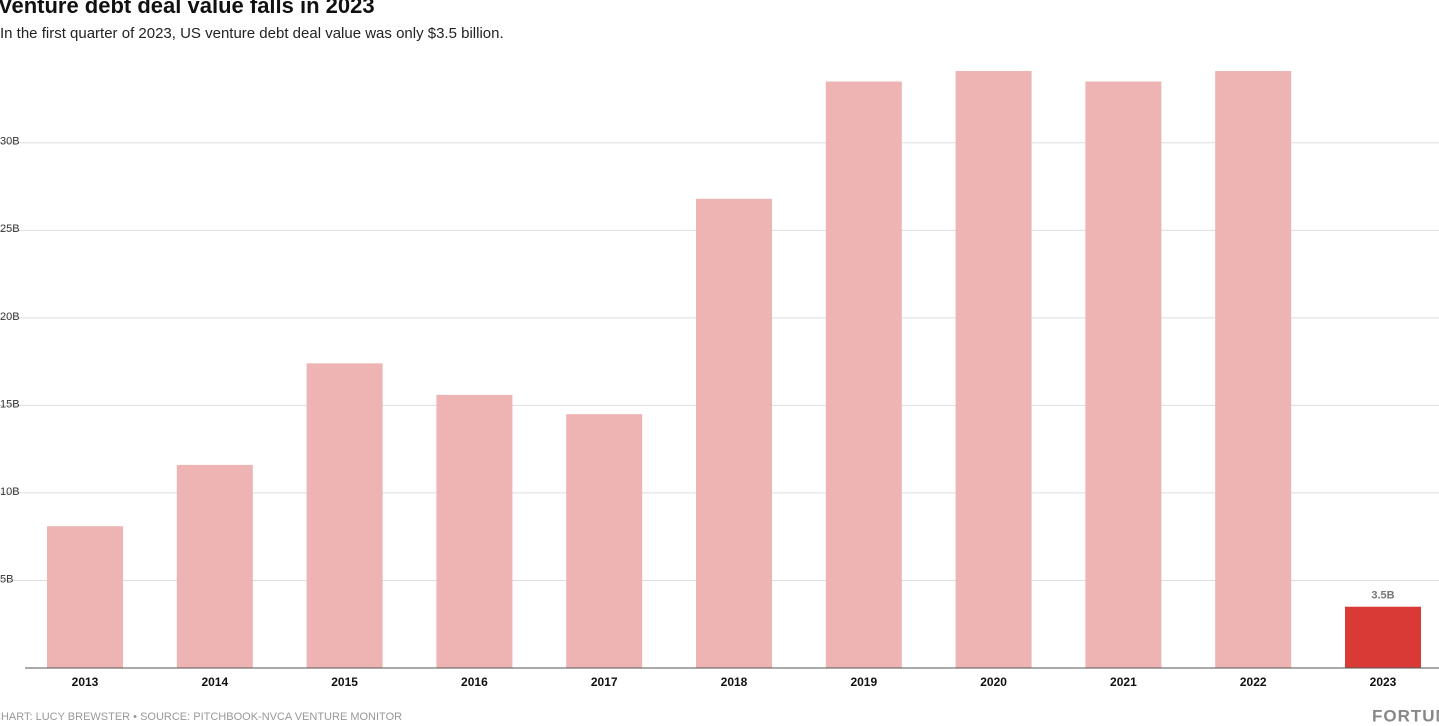 The image size is (1439, 726). What do you see at coordinates (10, 229) in the screenshot?
I see `y-tick-label: 25B` at bounding box center [10, 229].